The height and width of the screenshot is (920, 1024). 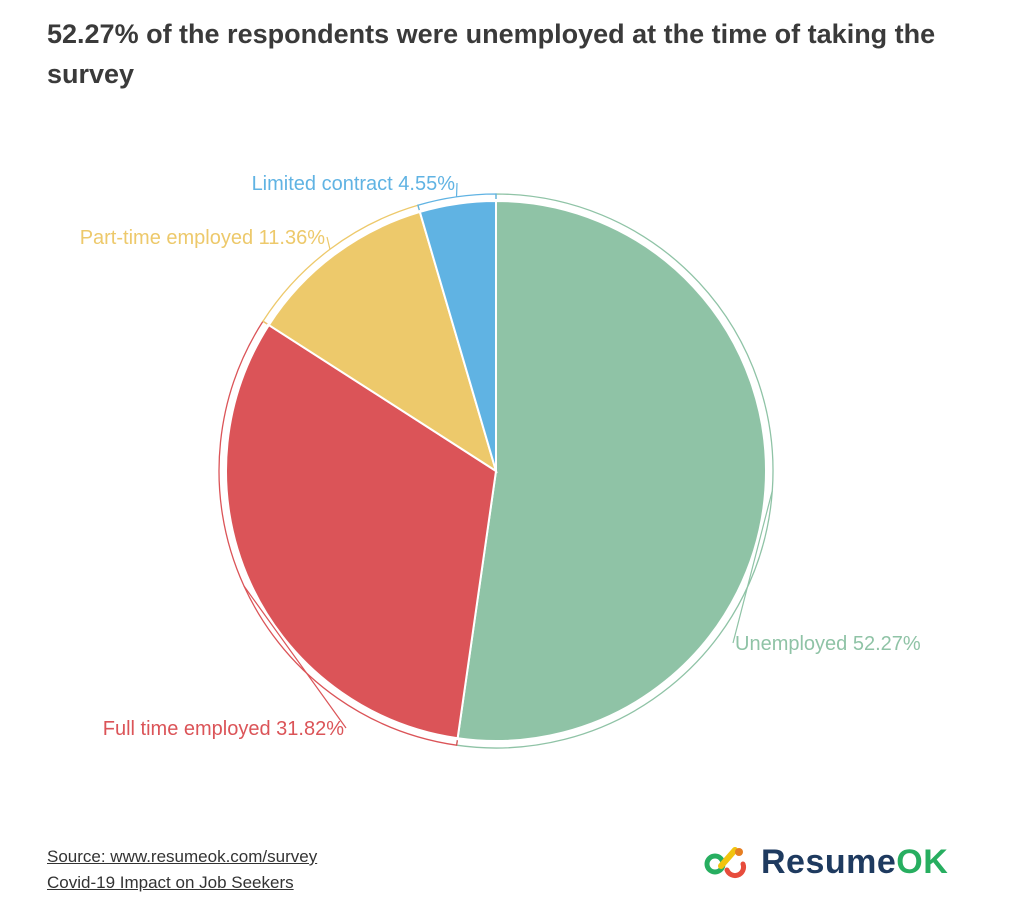 What do you see at coordinates (382, 342) in the screenshot?
I see `pie-slice-part-time-employed` at bounding box center [382, 342].